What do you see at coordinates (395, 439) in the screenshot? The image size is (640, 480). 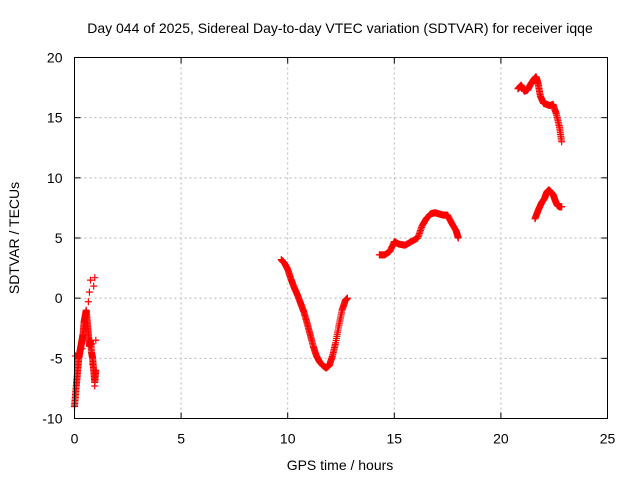 I see `x-tick-label: 15` at bounding box center [395, 439].